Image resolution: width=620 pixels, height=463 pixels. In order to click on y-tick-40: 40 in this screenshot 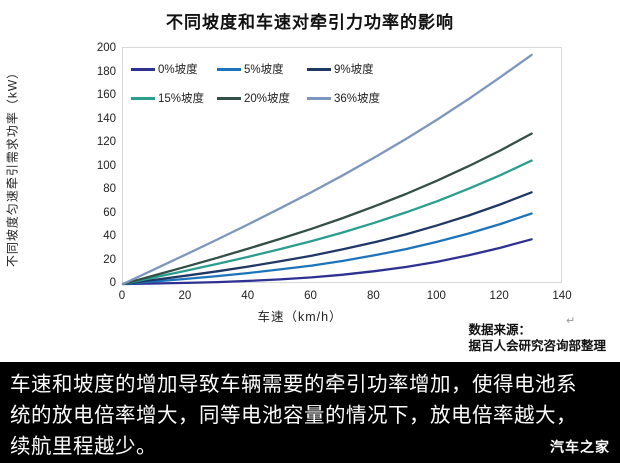, I will do `click(109, 236)`.